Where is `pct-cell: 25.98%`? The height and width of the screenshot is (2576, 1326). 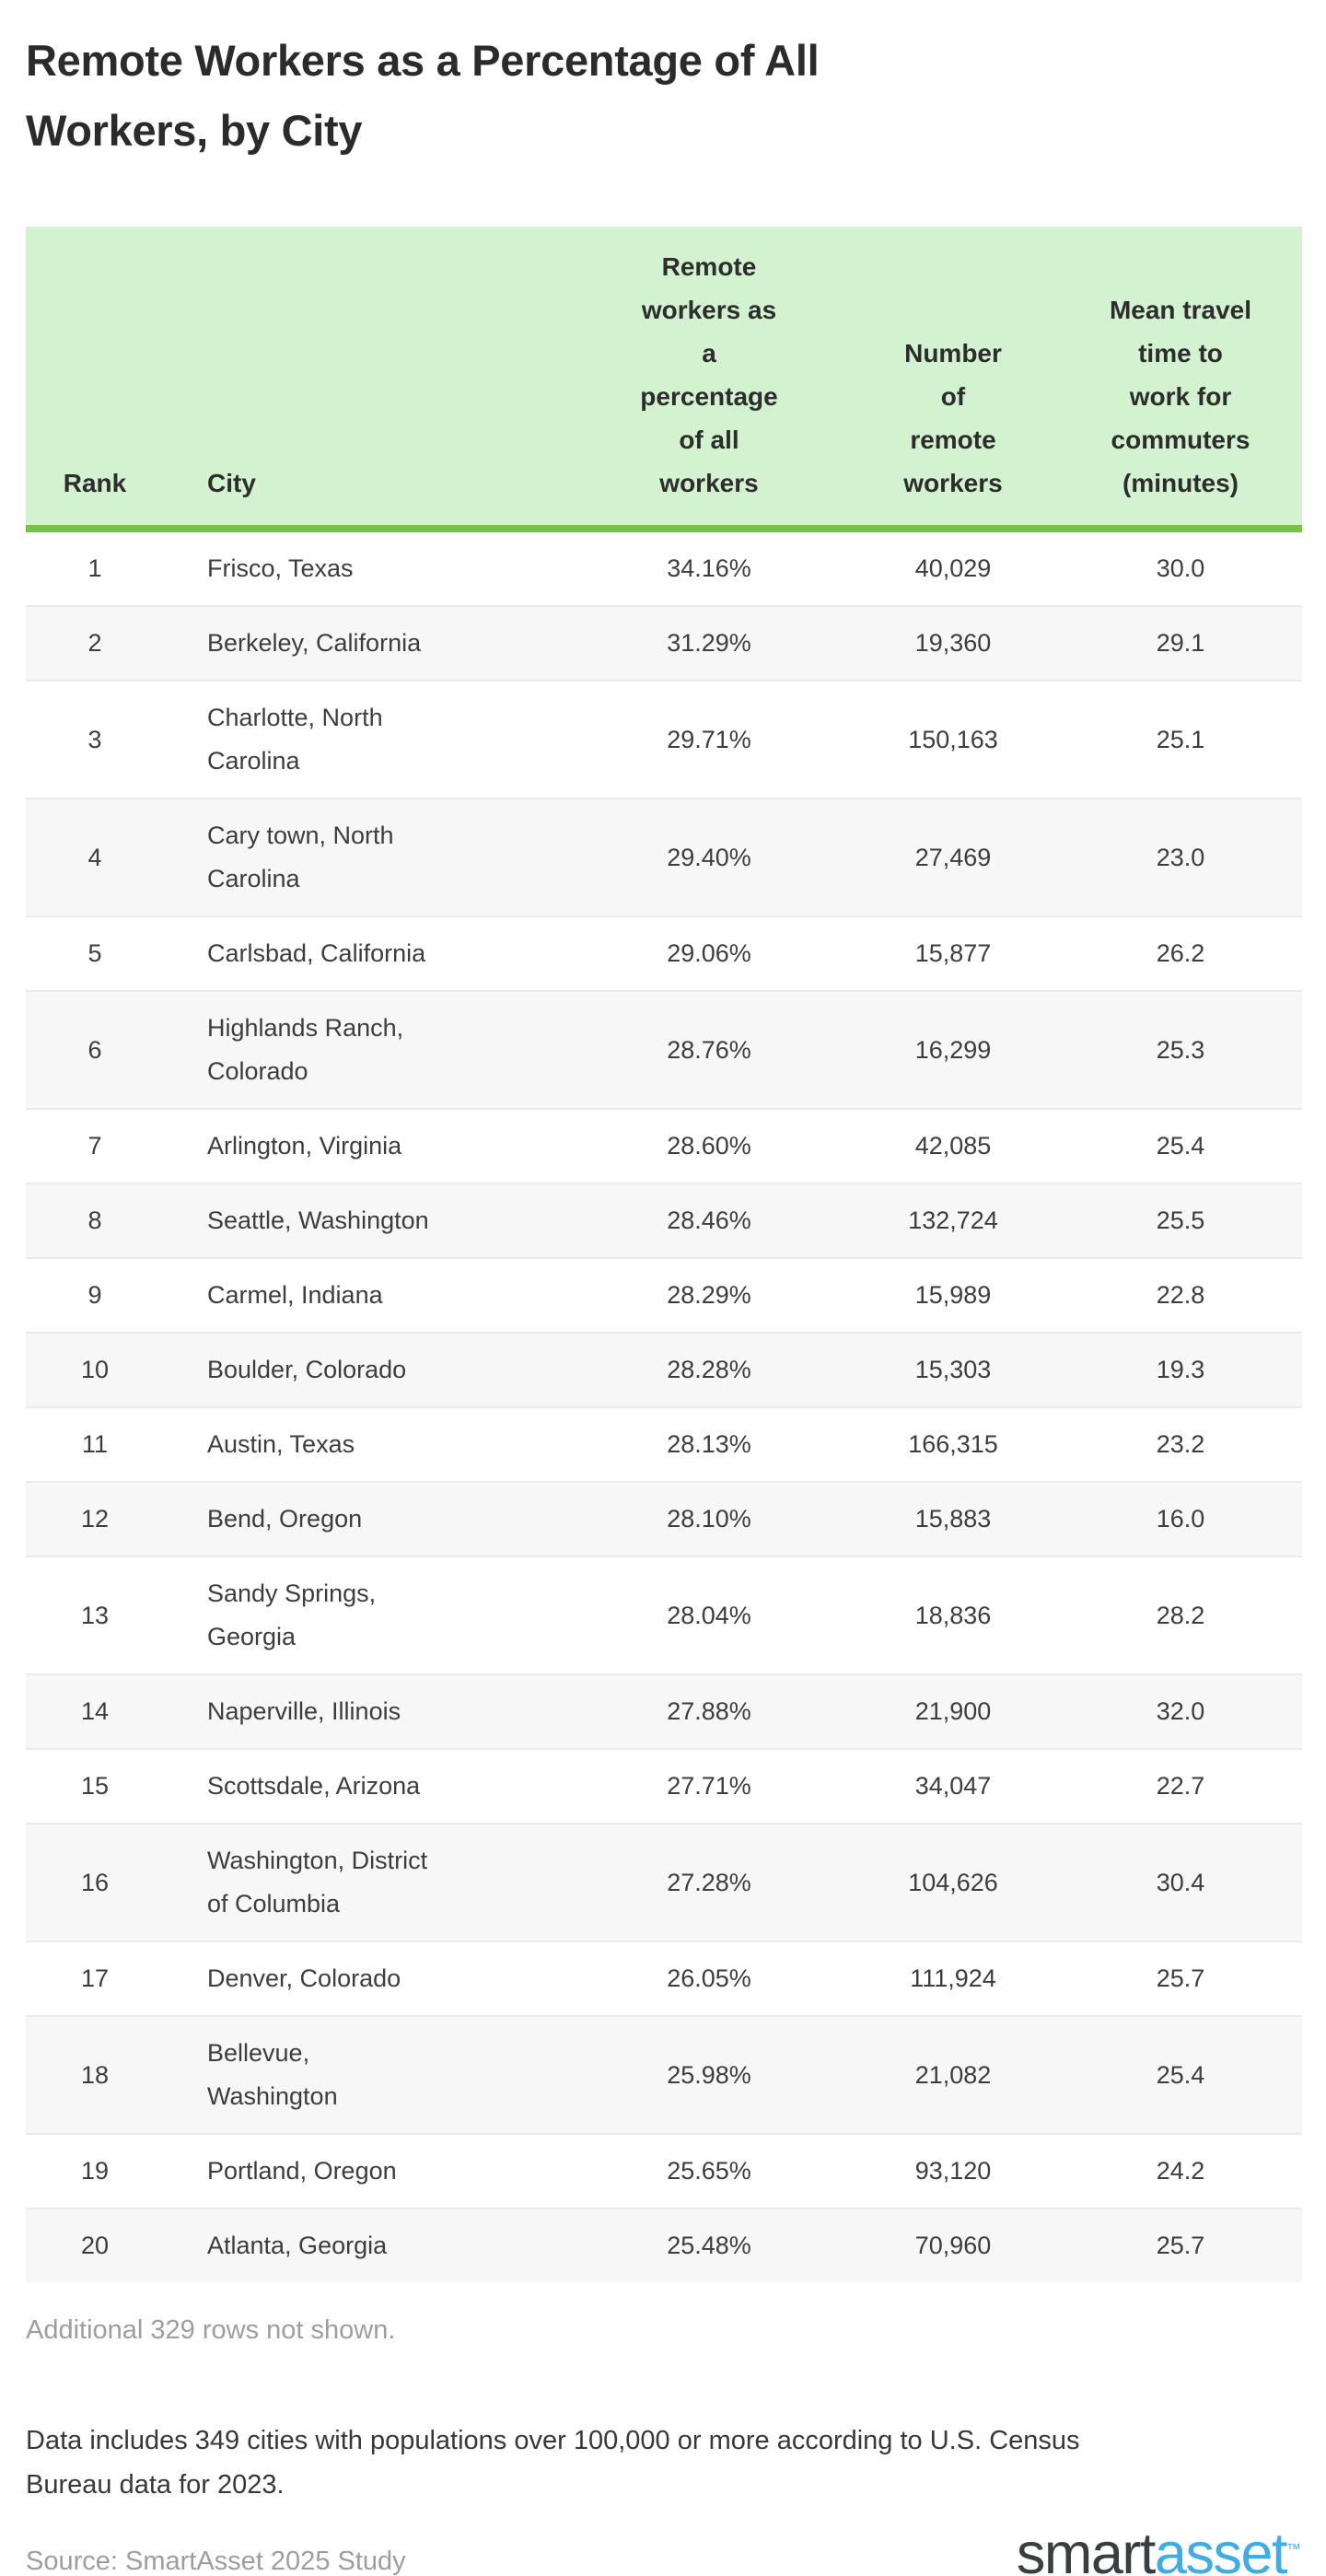
pct-cell: 25.98% is located at coordinates (709, 2074).